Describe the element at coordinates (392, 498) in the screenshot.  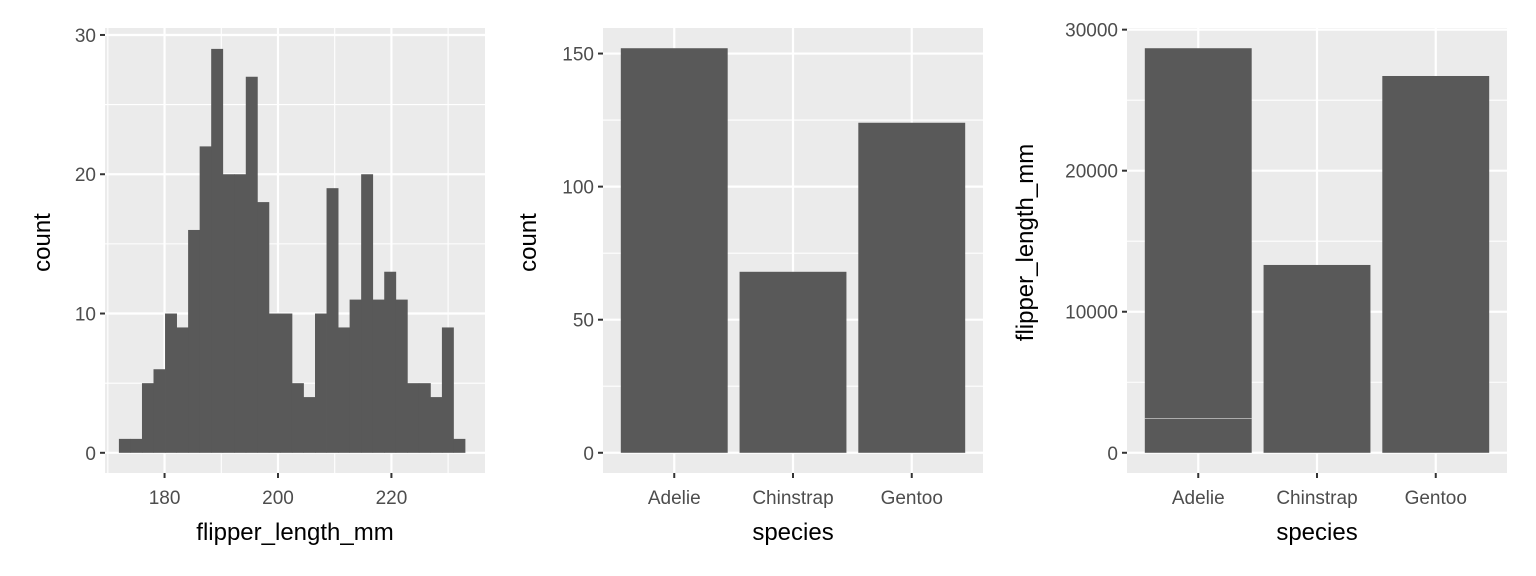
I see `x-tick-label: 220` at that location.